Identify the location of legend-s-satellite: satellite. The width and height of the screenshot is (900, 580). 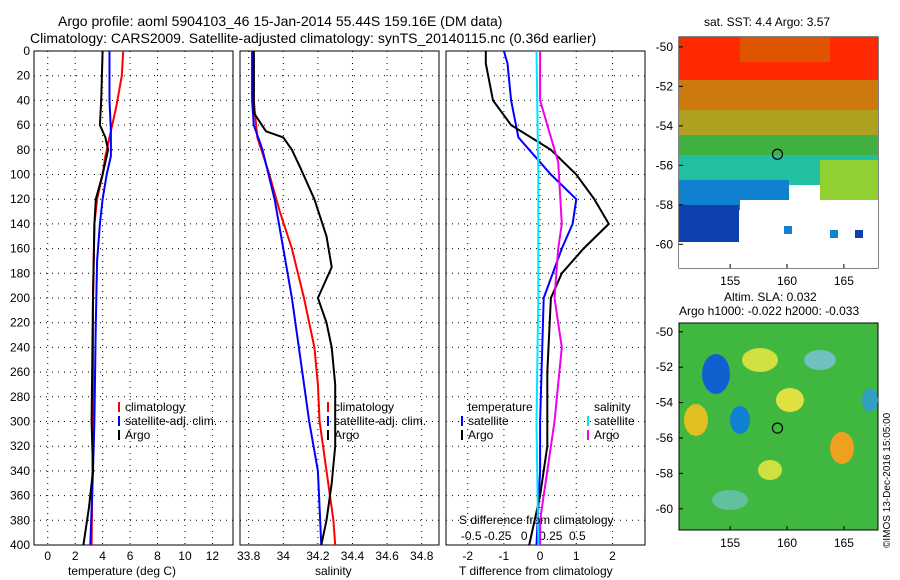
(614, 421).